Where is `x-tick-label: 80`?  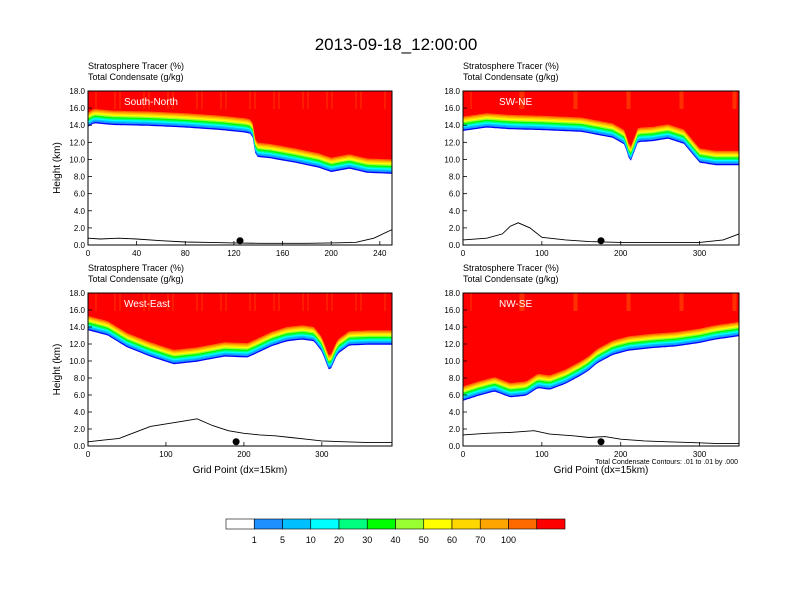 x-tick-label: 80 is located at coordinates (185, 253).